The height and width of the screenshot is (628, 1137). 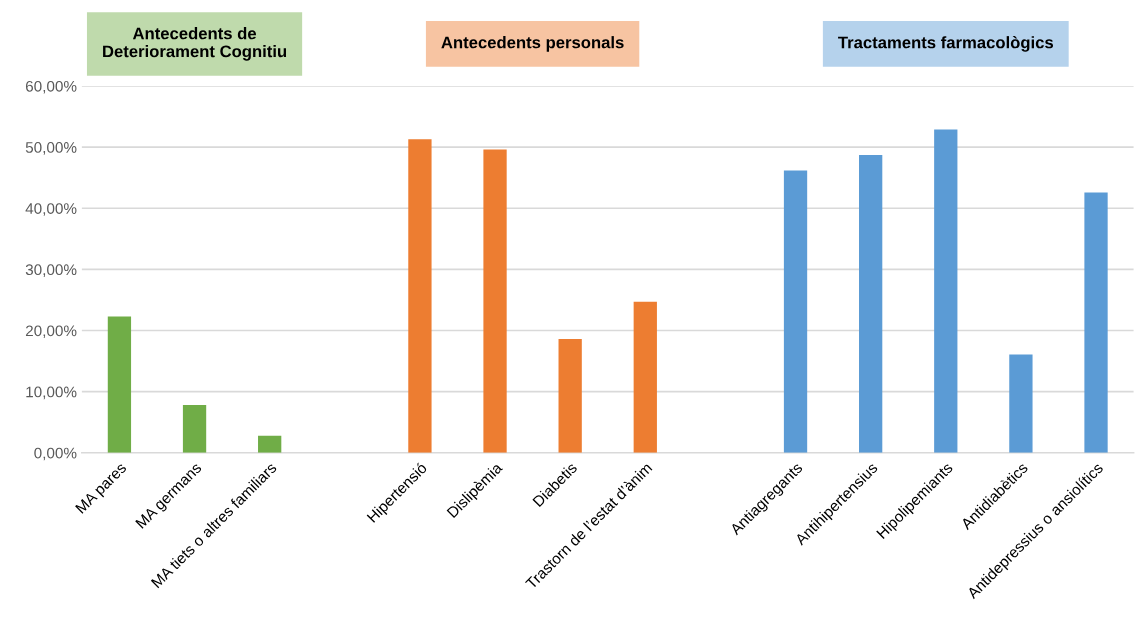 I want to click on y-tick-label: 20,00%, so click(x=51, y=332).